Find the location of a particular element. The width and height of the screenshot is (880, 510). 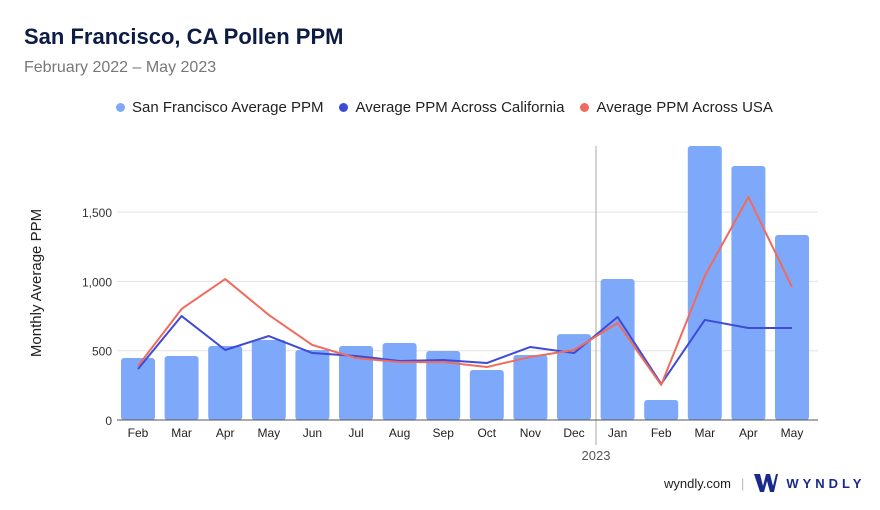

bar-jan is located at coordinates (617, 349).